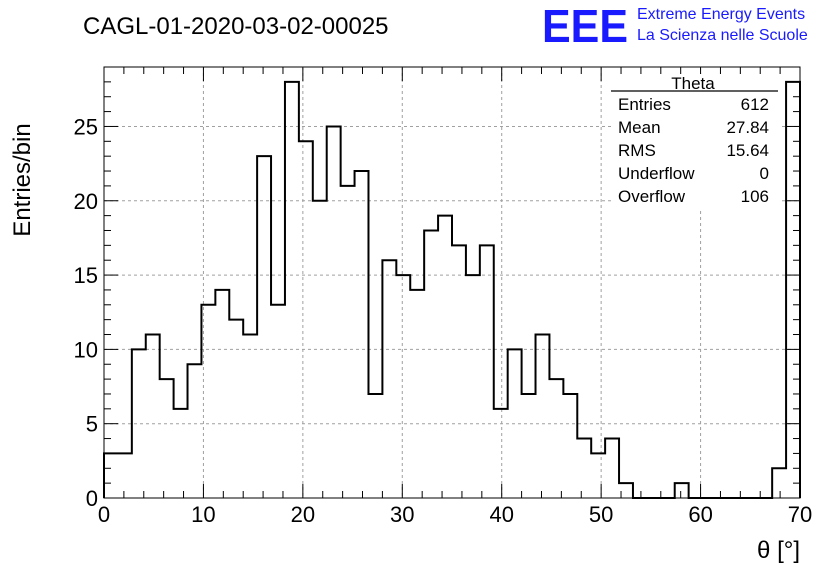  What do you see at coordinates (755, 104) in the screenshot?
I see `stats-value-entries: 612` at bounding box center [755, 104].